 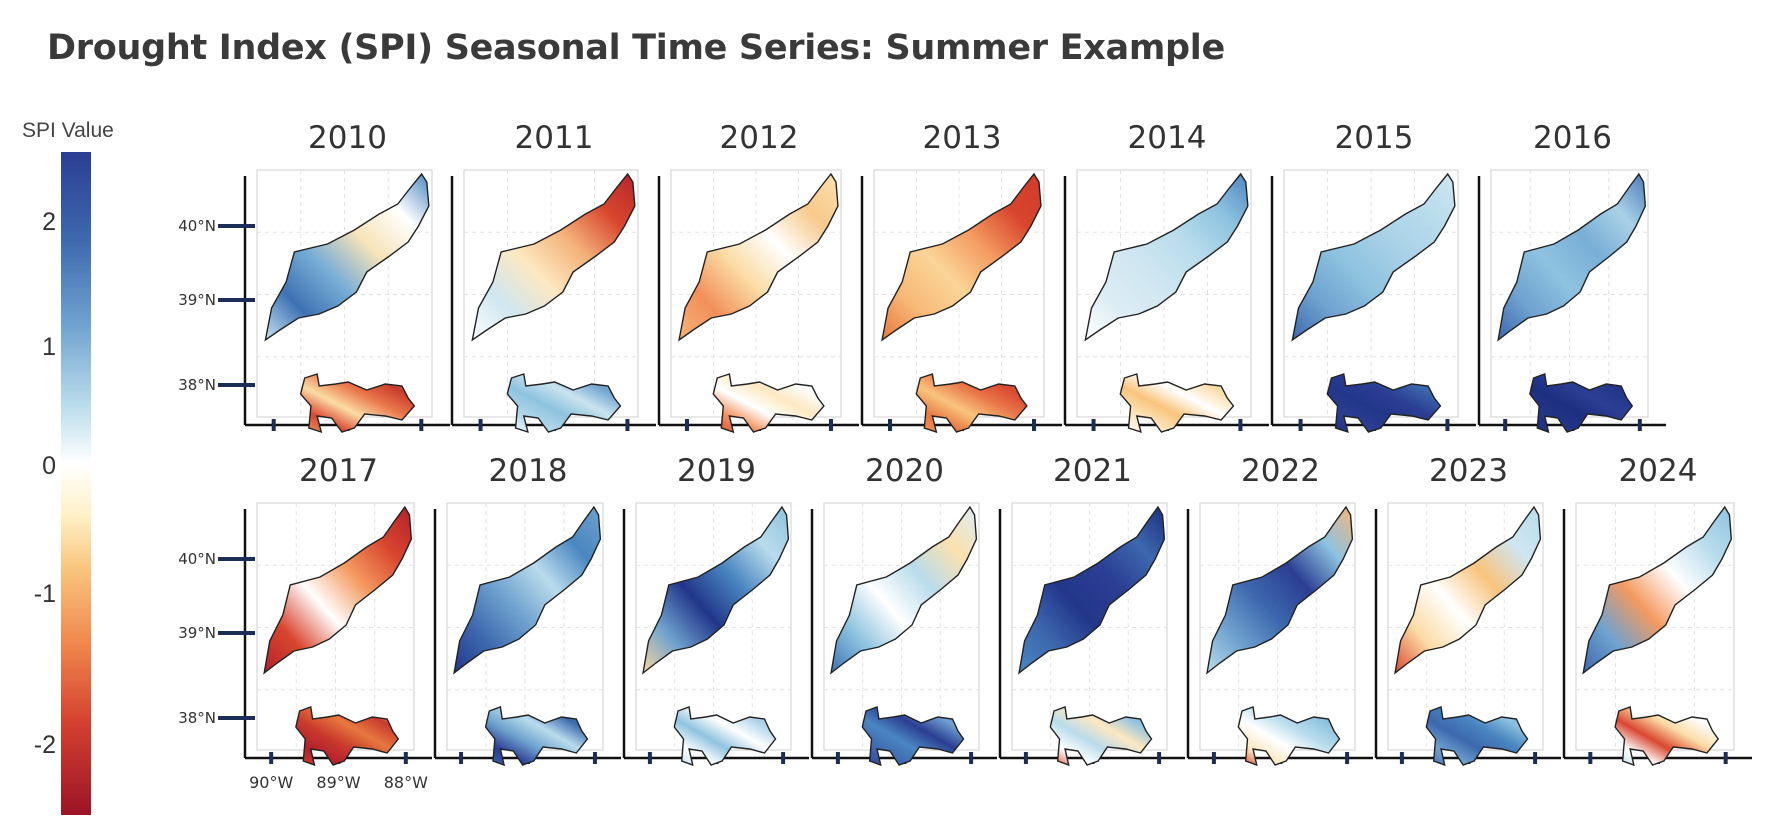 What do you see at coordinates (1100, 736) in the screenshot?
I see `basin-lower-2021` at bounding box center [1100, 736].